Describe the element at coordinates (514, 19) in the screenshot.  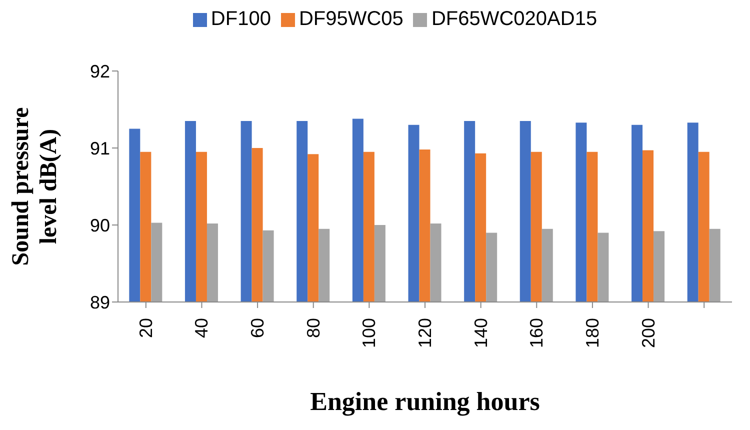
I see `legend-label: DF65WC020AD15` at that location.